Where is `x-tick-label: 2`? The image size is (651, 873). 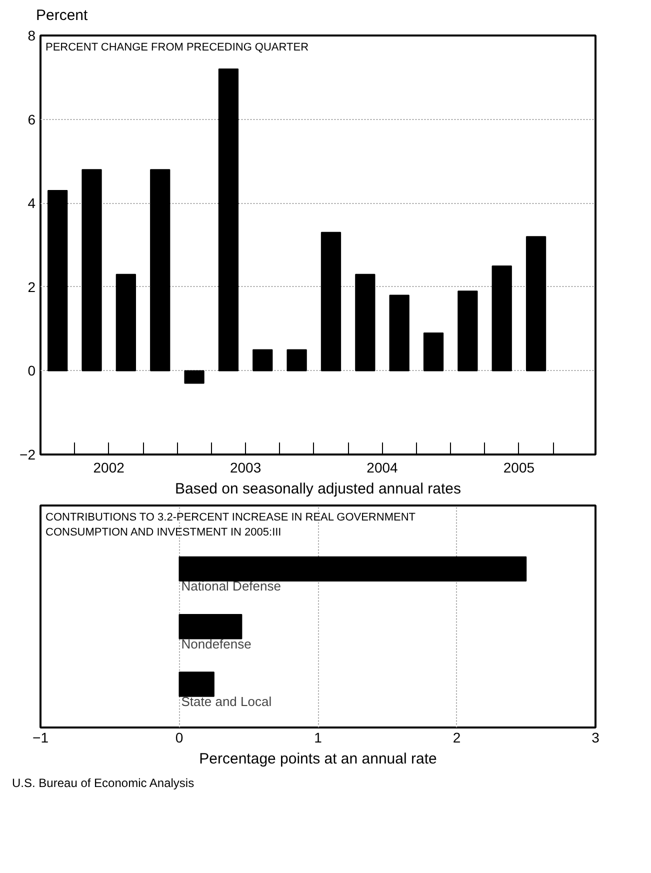
x-tick-label: 2 is located at coordinates (456, 738).